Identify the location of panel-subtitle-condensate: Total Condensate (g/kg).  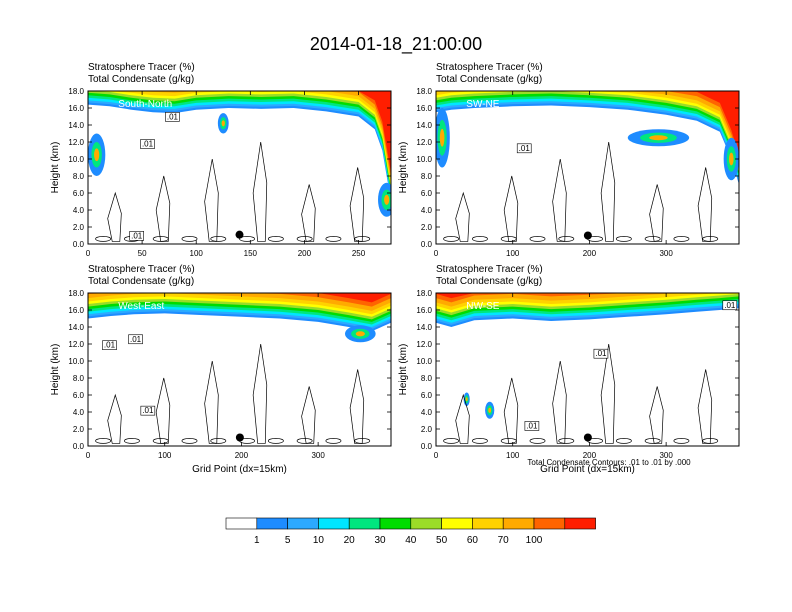
(141, 281).